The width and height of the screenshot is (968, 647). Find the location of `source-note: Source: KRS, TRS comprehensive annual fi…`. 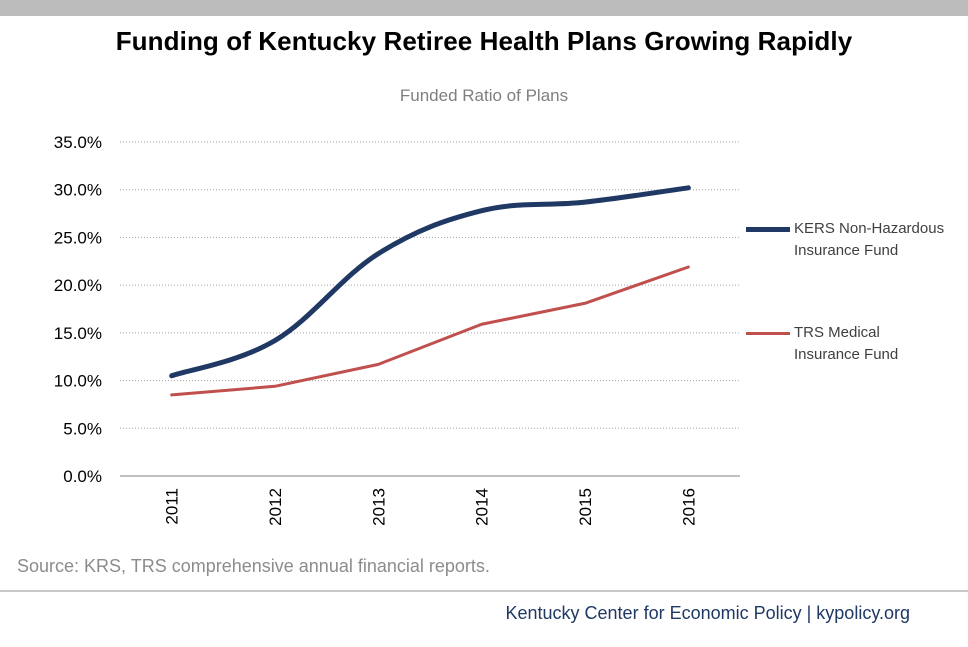

source-note: Source: KRS, TRS comprehensive annual fi… is located at coordinates (253, 566).